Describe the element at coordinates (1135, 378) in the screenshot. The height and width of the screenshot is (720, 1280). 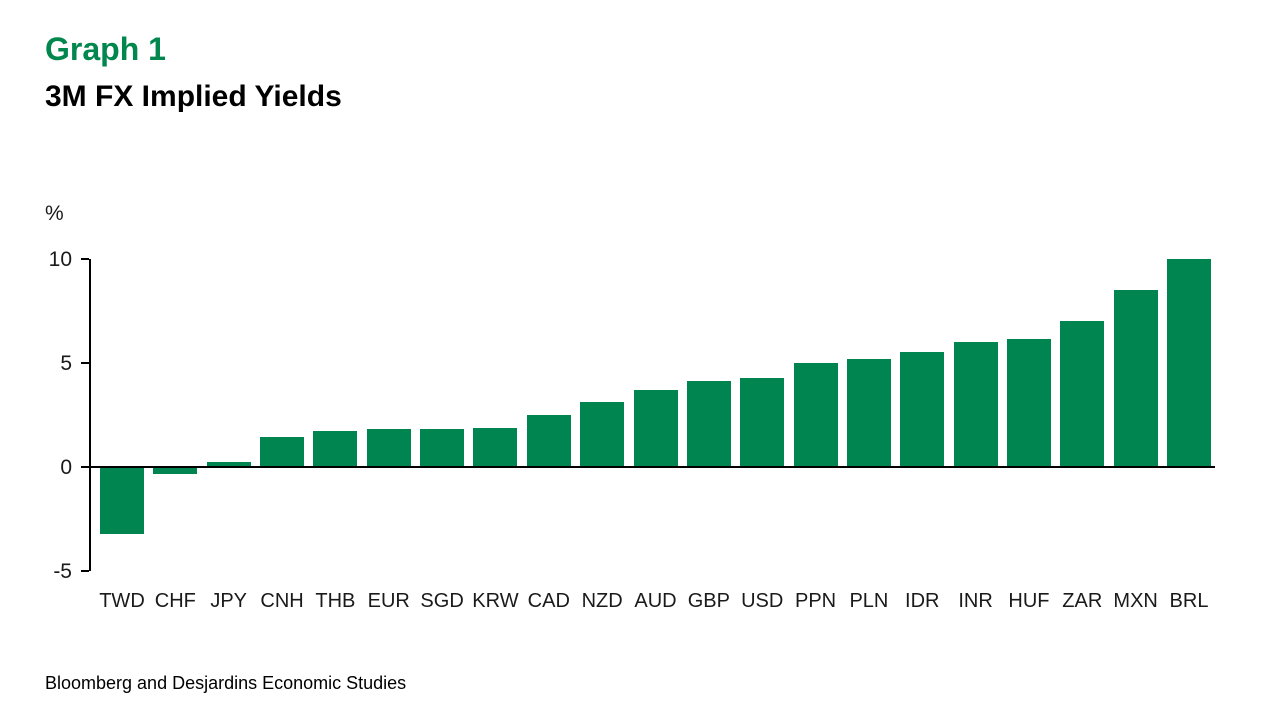
I see `bar-mxn` at that location.